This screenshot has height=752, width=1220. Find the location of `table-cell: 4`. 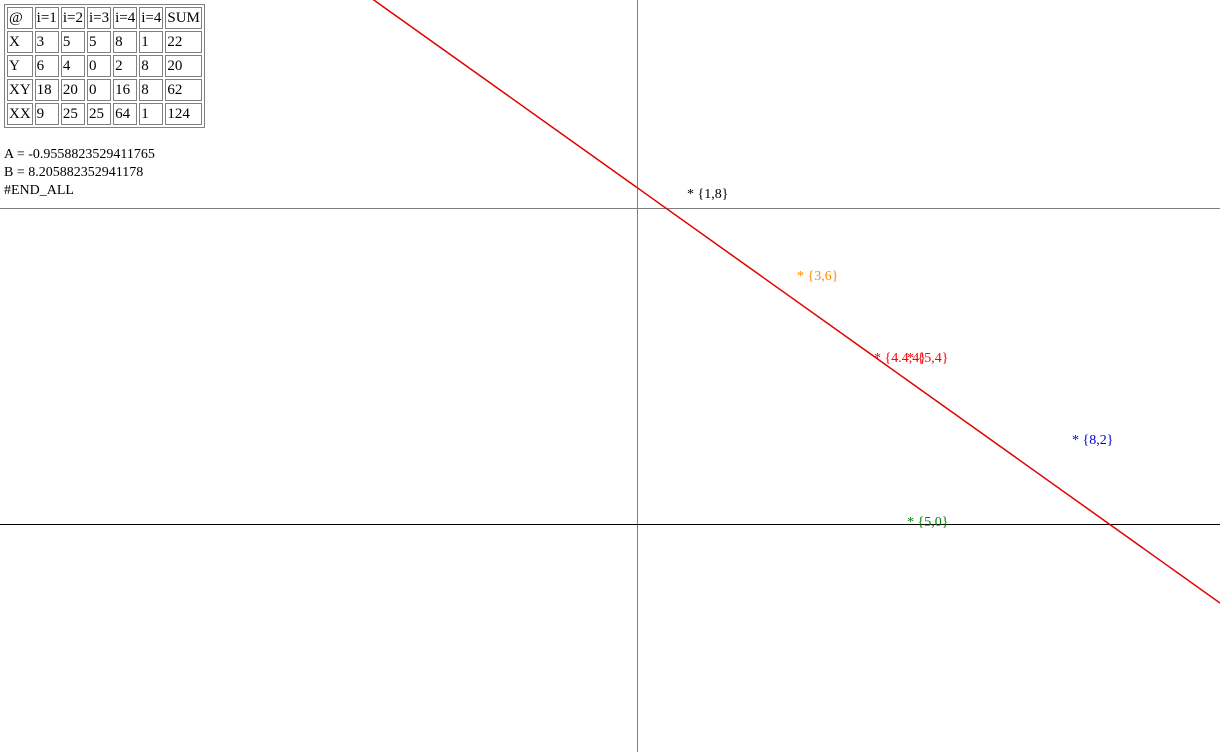

table-cell: 4 is located at coordinates (72, 66).